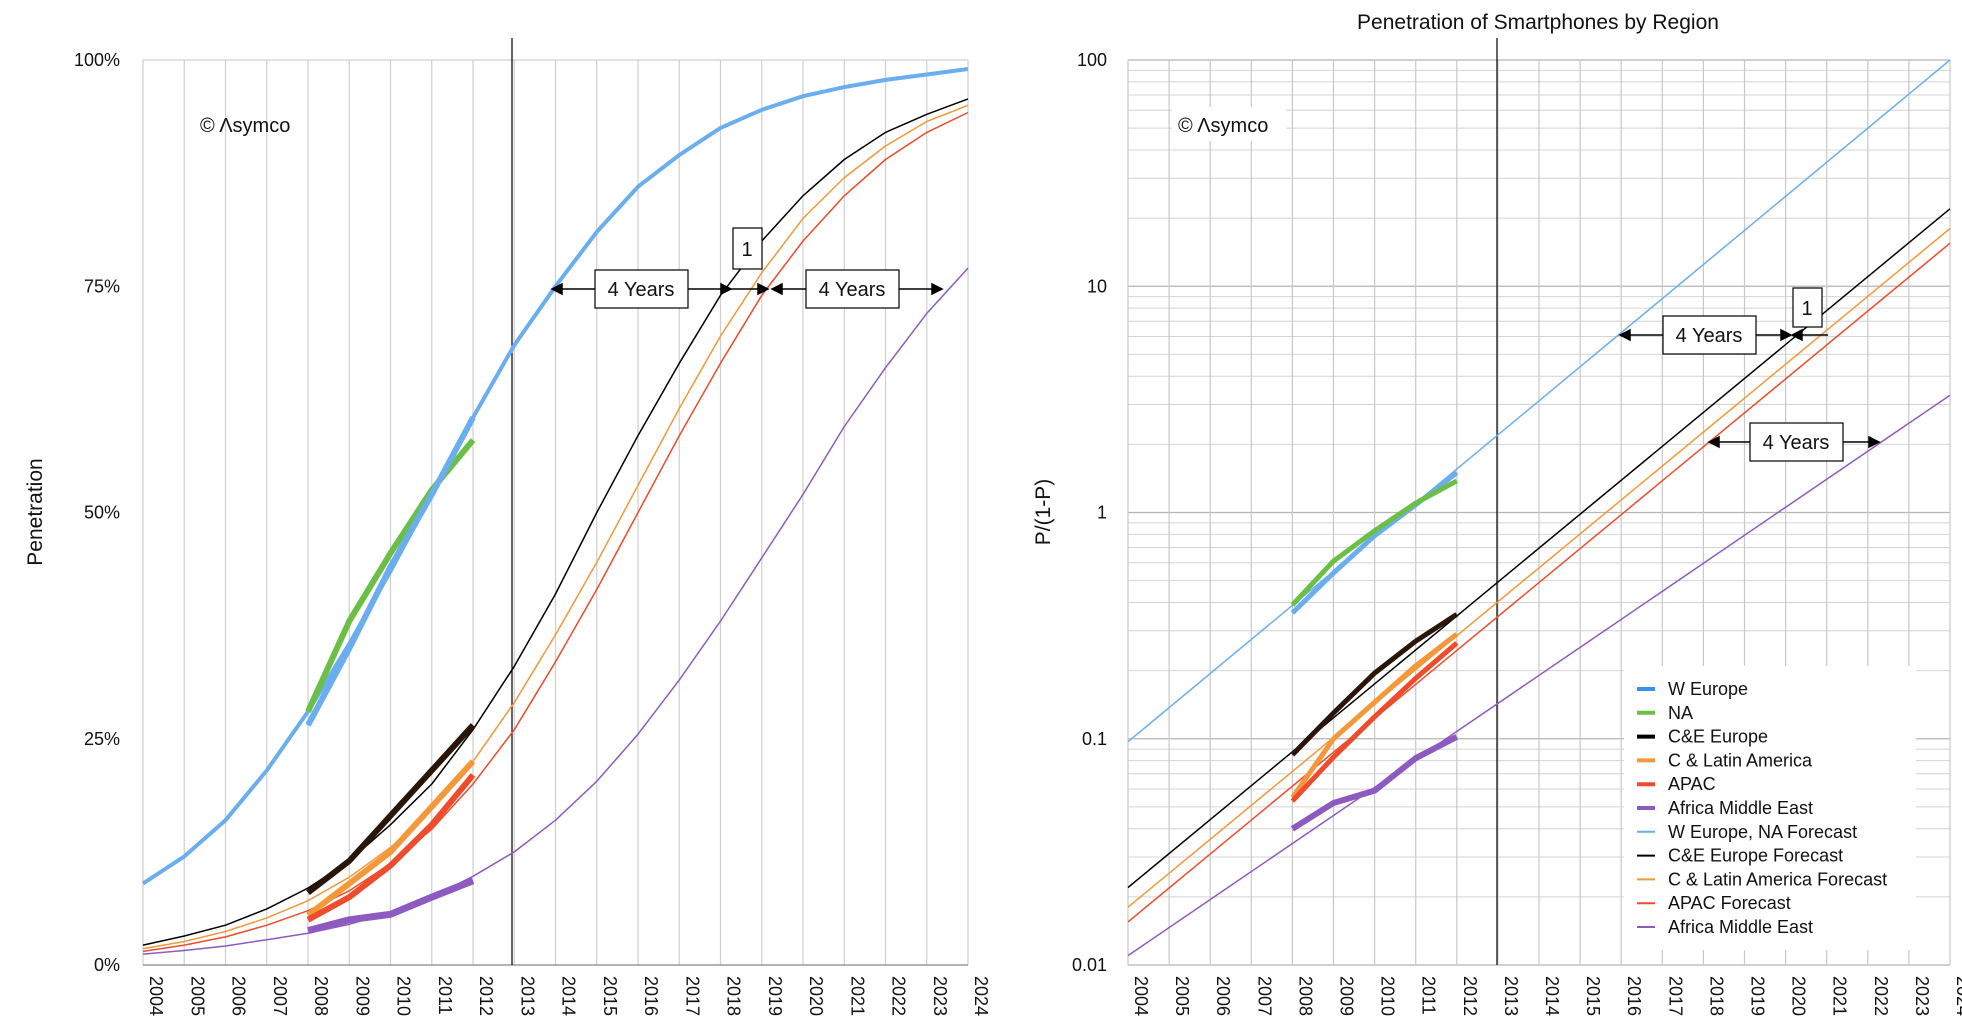  I want to click on right-x-tick-label: 2016, so click(1634, 996).